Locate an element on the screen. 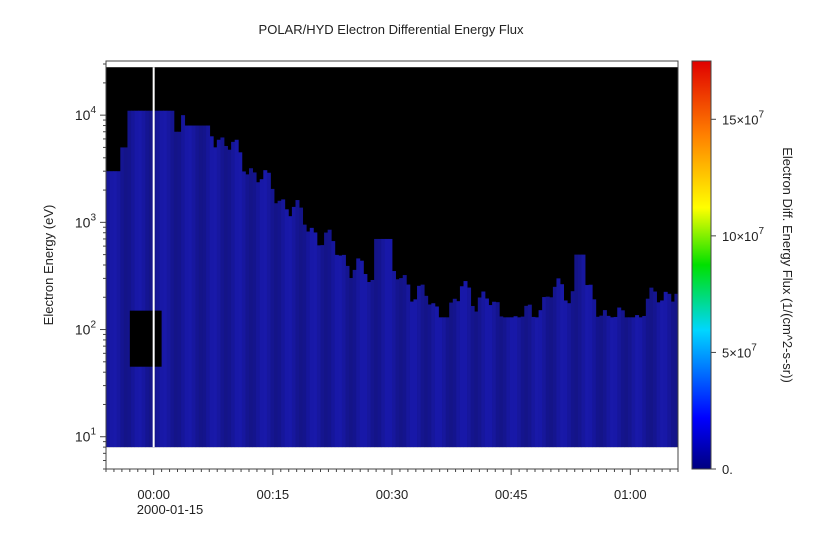 The width and height of the screenshot is (828, 544). x-tick-label: 01:00 is located at coordinates (630, 494).